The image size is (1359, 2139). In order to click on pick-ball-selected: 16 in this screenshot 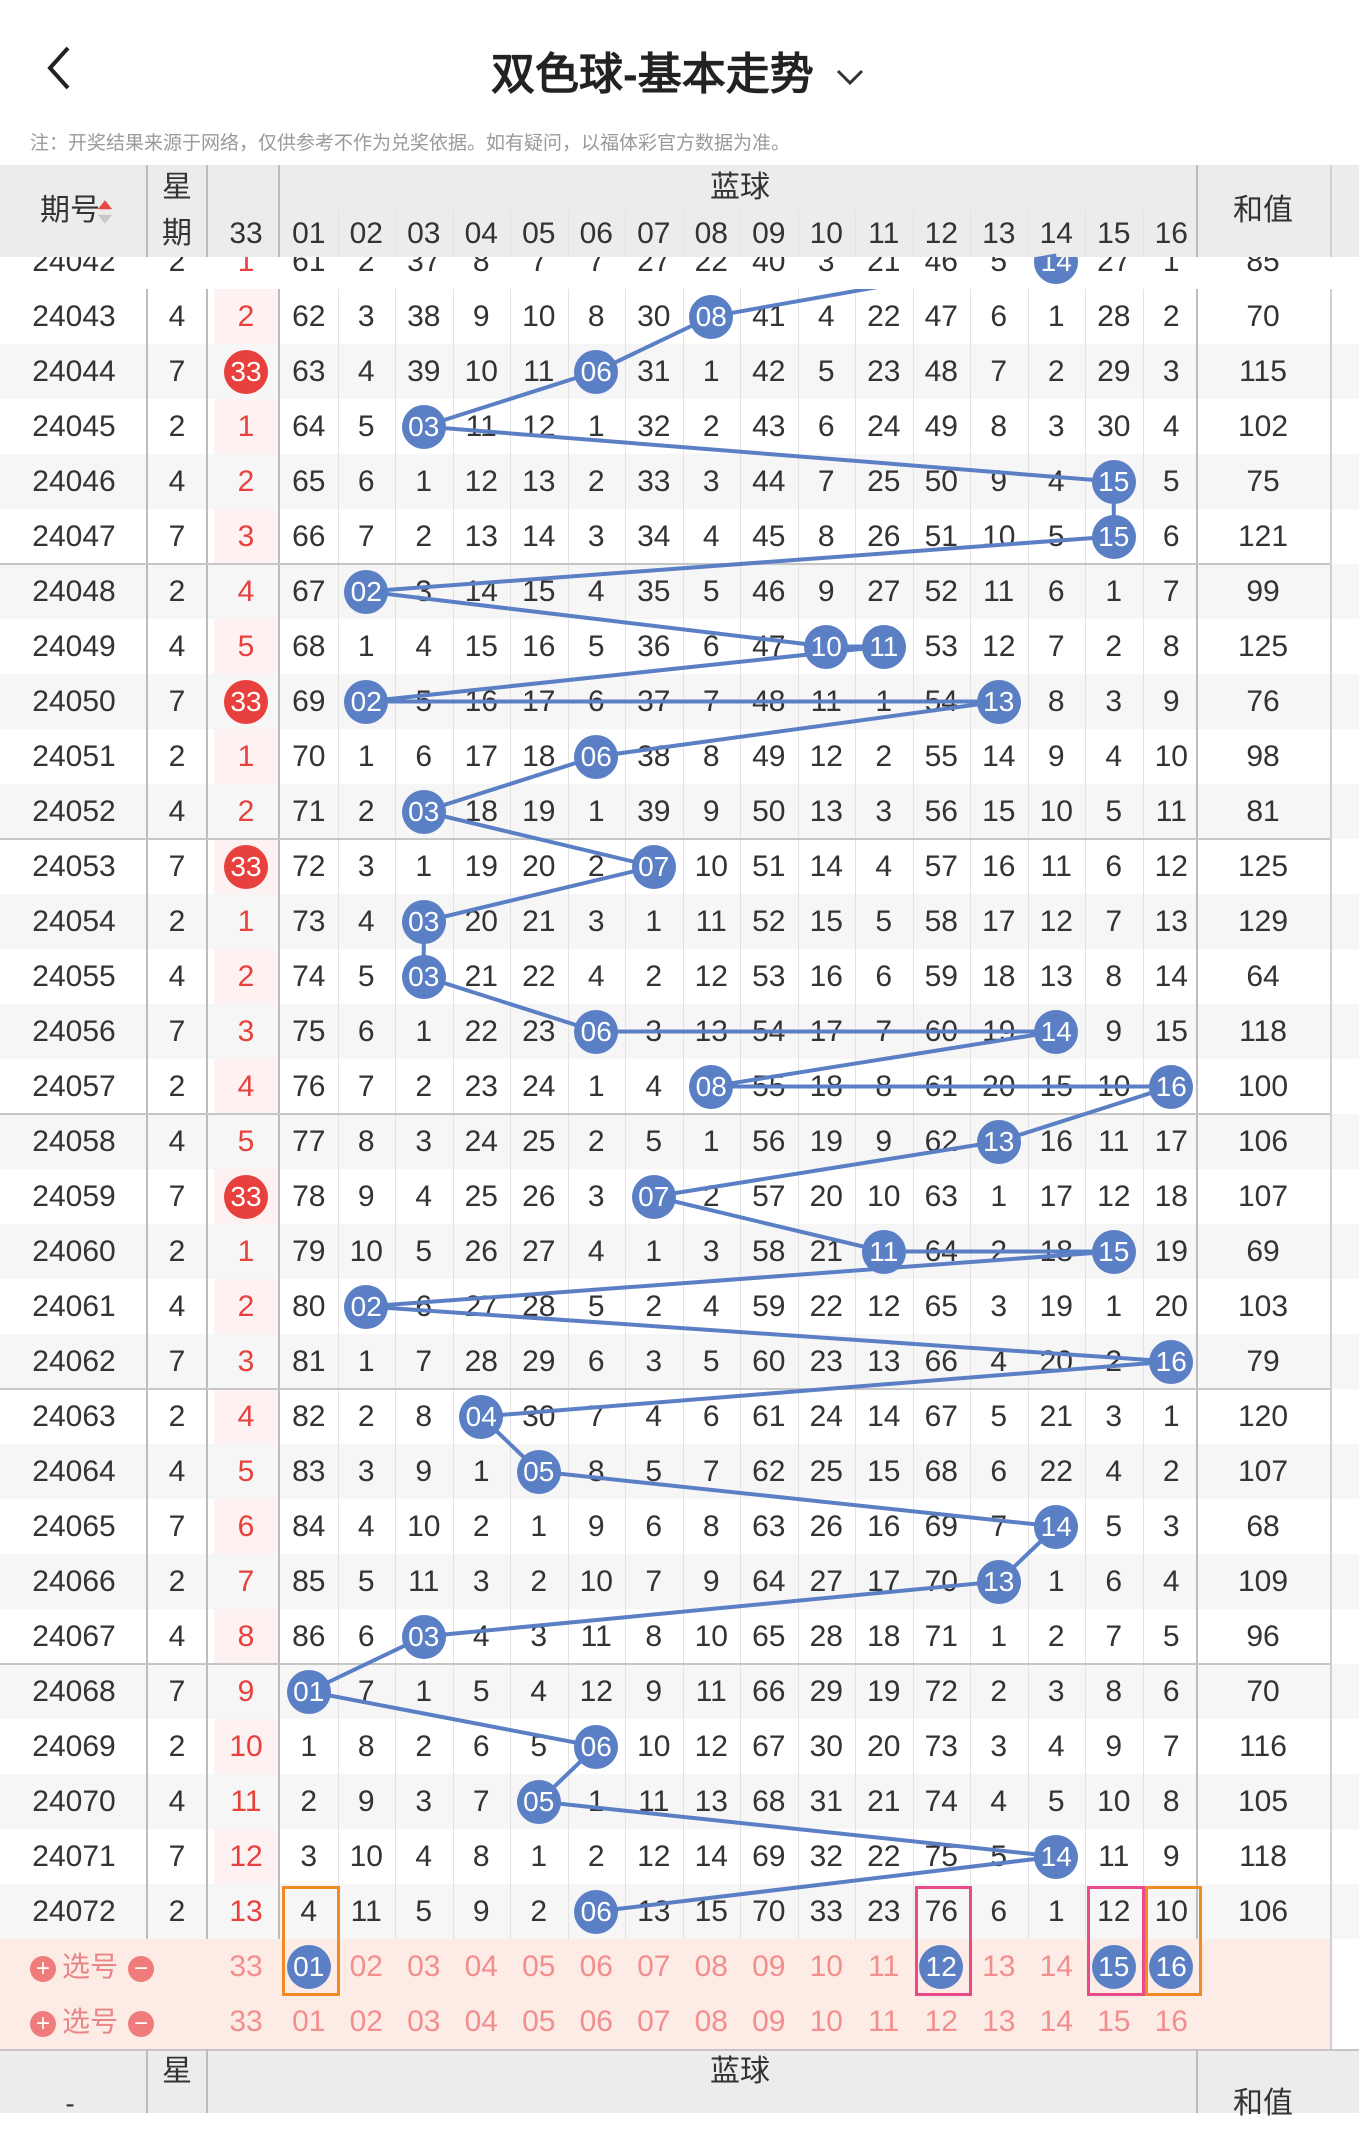, I will do `click(1172, 1966)`.